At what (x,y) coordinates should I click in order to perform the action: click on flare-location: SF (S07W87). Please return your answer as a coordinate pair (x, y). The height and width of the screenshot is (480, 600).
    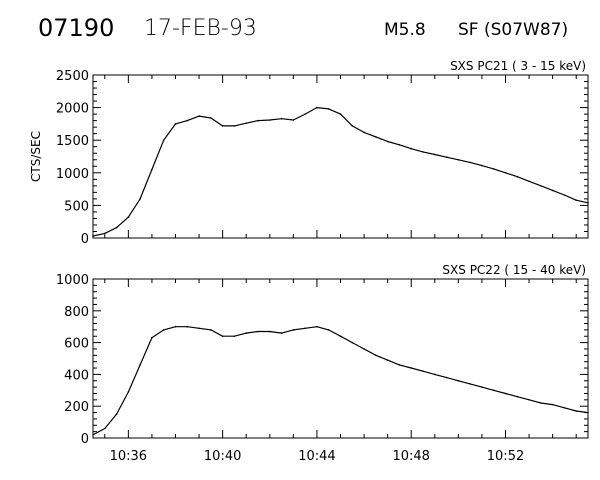
    Looking at the image, I should click on (513, 30).